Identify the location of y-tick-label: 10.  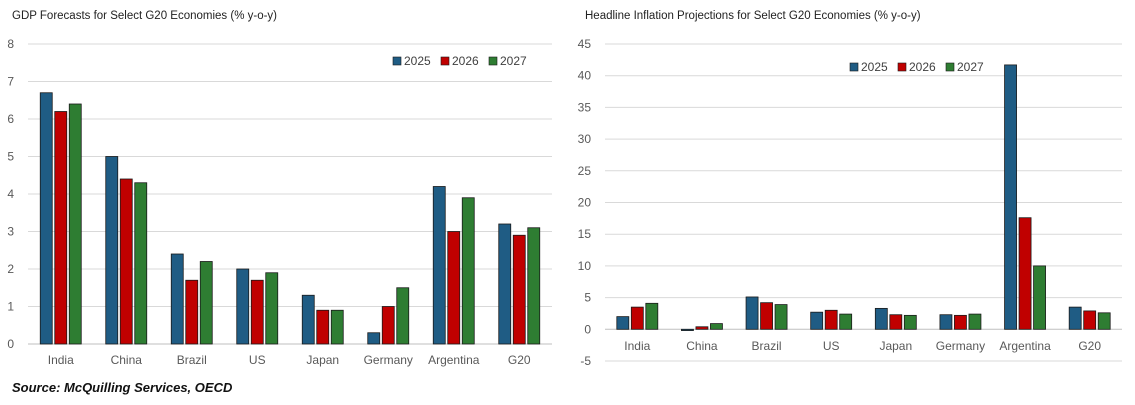
(585, 266).